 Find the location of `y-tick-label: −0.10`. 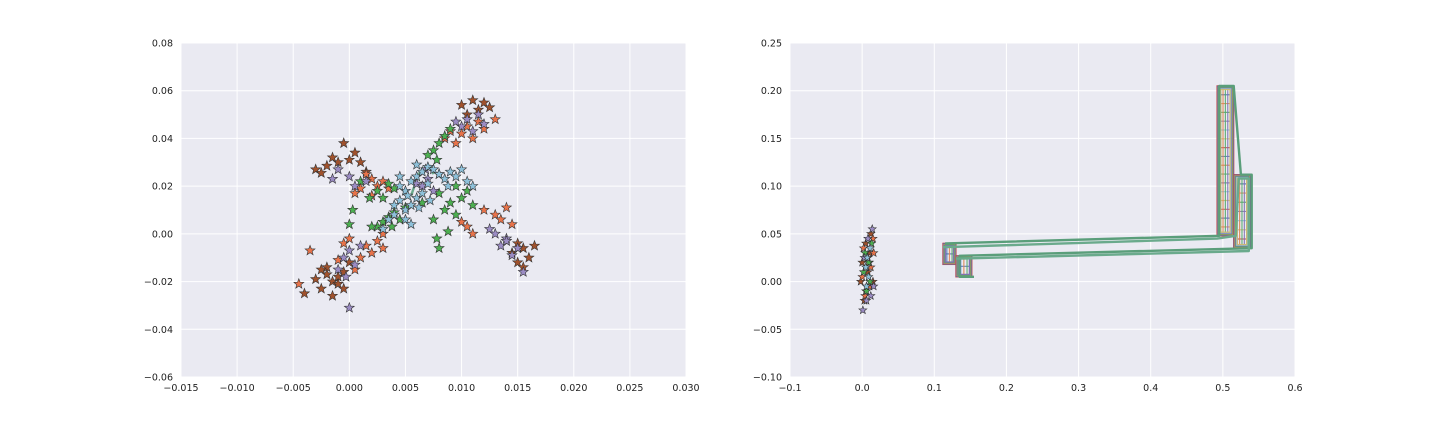

y-tick-label: −0.10 is located at coordinates (767, 378).